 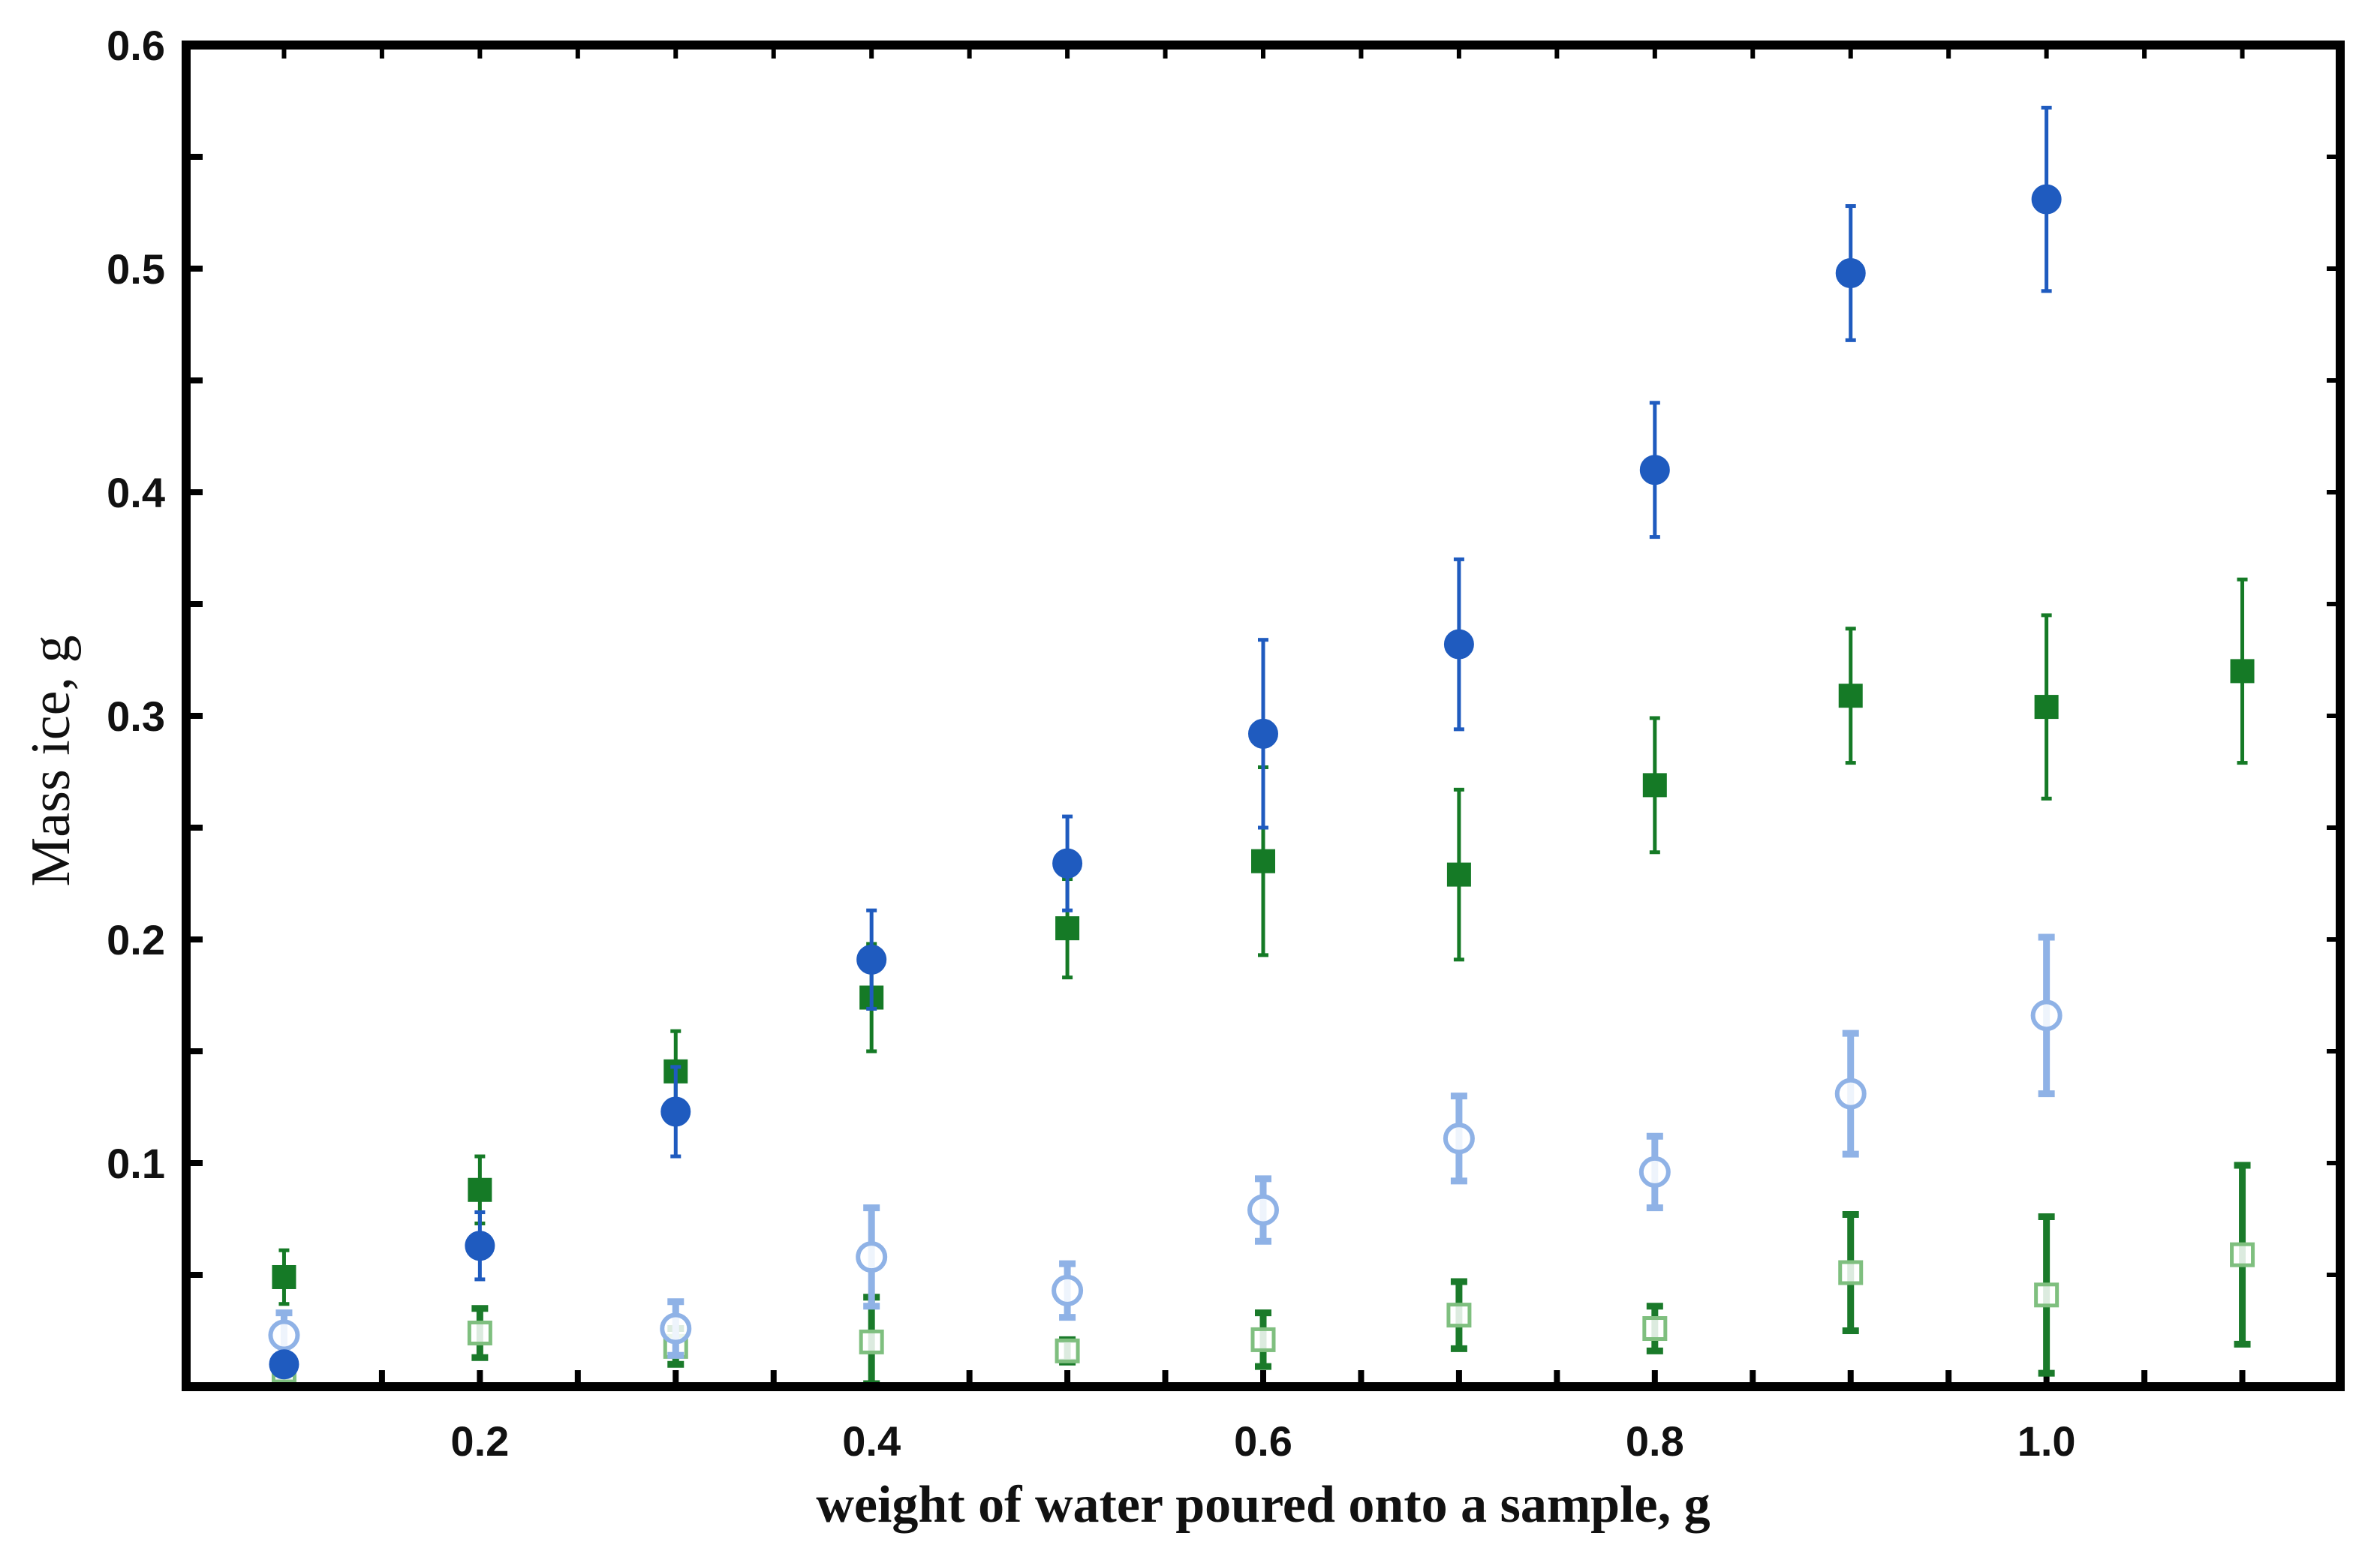 What do you see at coordinates (479, 1441) in the screenshot?
I see `x-tick-label: 0.2` at bounding box center [479, 1441].